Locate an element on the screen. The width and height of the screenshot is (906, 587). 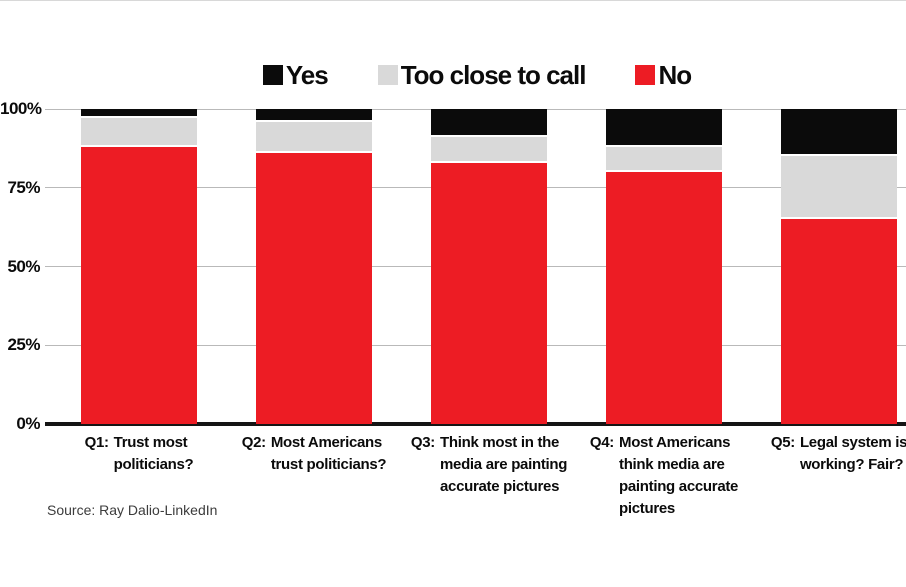
source-note: Source: Ray Dalio-LinkedIn is located at coordinates (132, 510).